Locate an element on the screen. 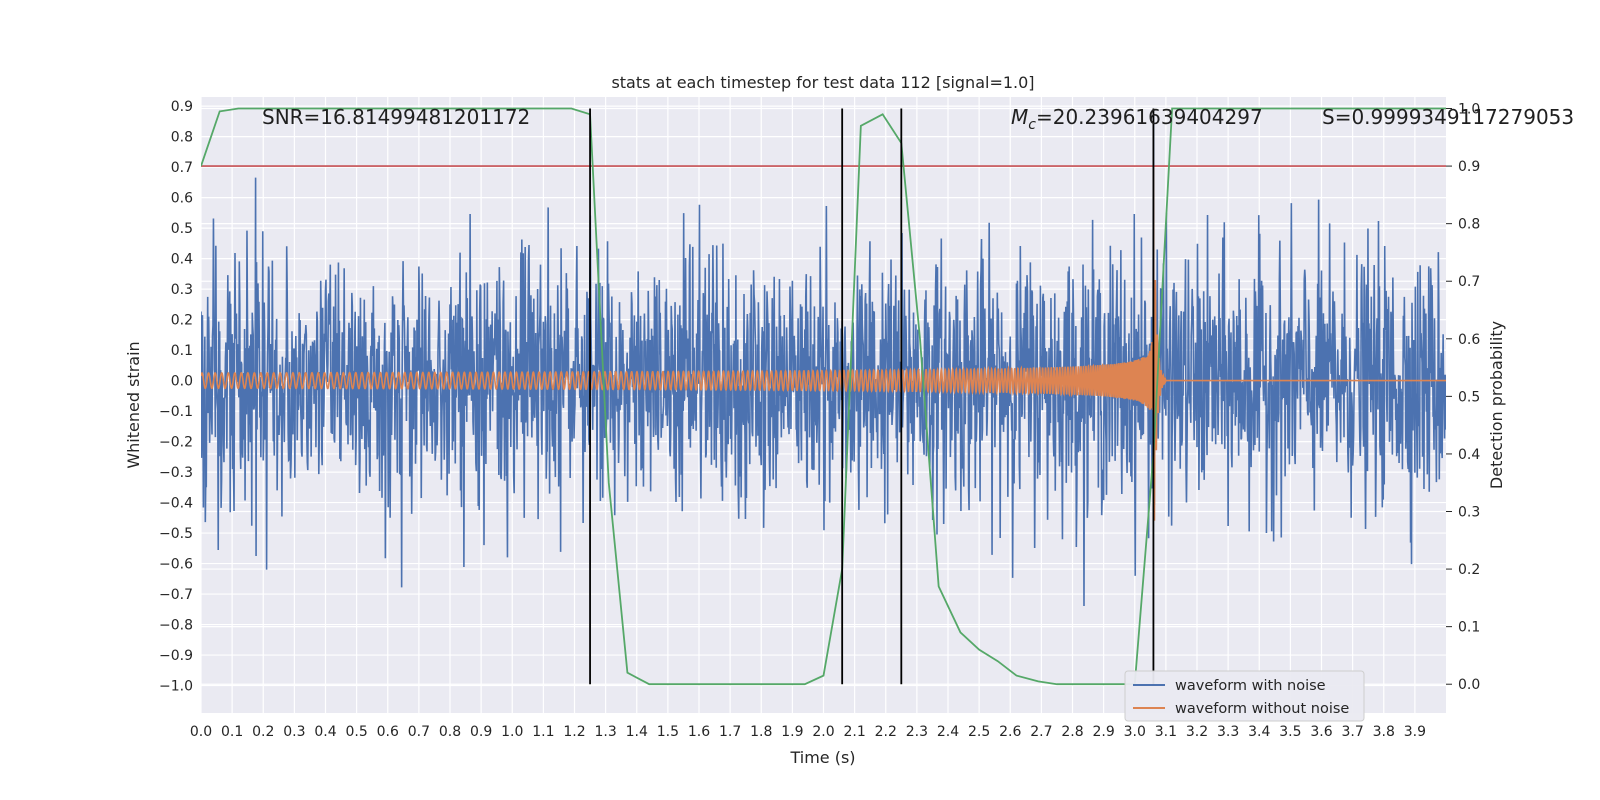  x-tick-label: 3.2 is located at coordinates (1197, 732).